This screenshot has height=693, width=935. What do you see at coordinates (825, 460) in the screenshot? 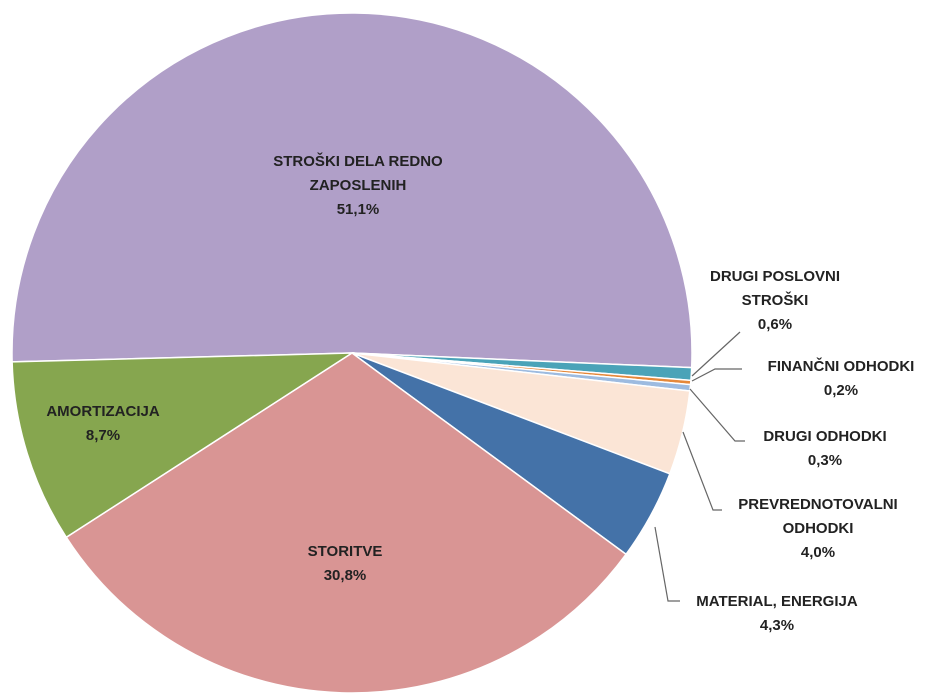
I see `value-label: 0,3%` at bounding box center [825, 460].